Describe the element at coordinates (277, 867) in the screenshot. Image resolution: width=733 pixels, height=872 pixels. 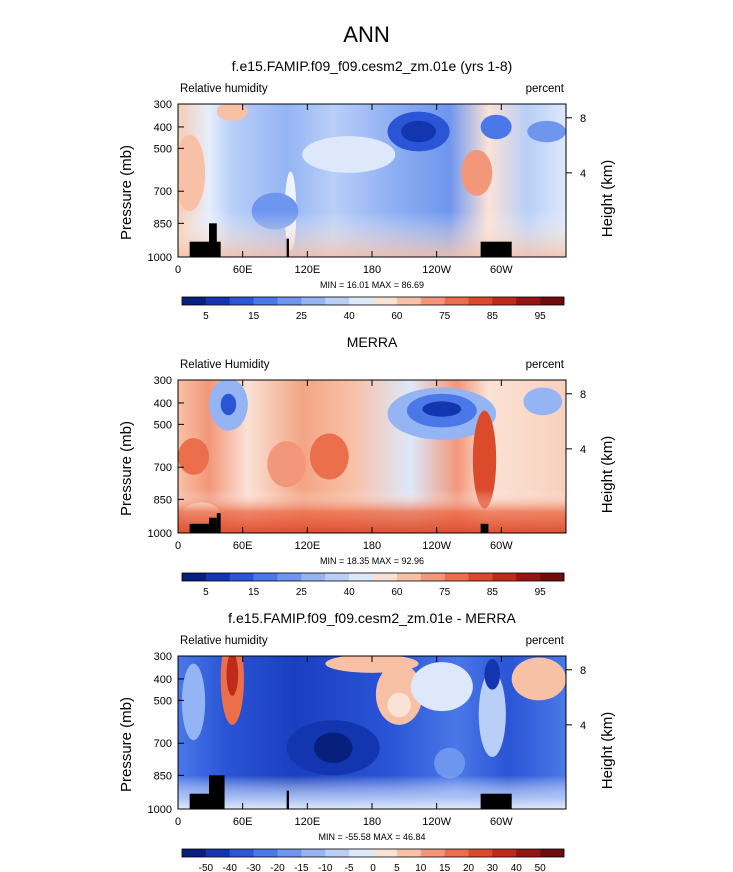
I see `colorbar-label: -20` at that location.